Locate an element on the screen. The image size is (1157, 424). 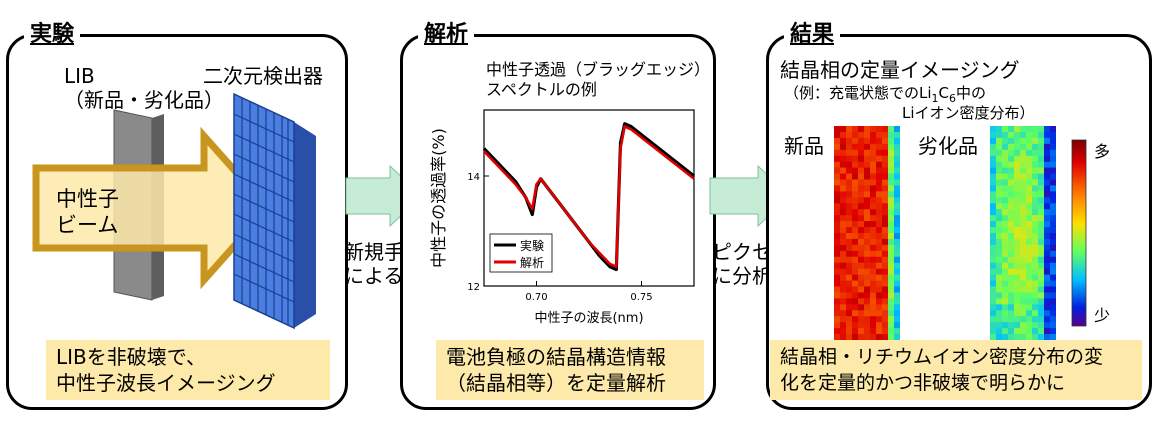
analysis-caption: 電池負極の結晶構造情報 （結晶相等）を定量解析 is located at coordinates (570, 370).